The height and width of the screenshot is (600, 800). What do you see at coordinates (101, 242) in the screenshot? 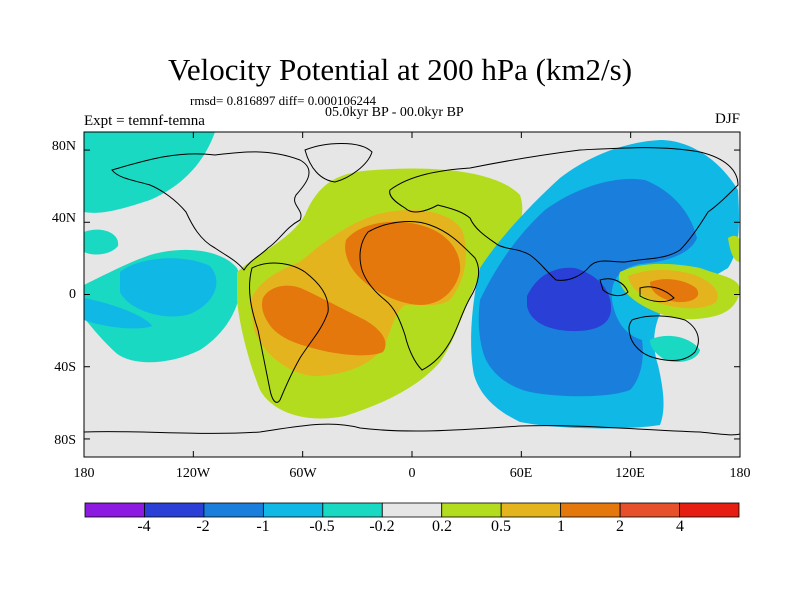
I see `contour-teal-west-pacific` at bounding box center [101, 242].